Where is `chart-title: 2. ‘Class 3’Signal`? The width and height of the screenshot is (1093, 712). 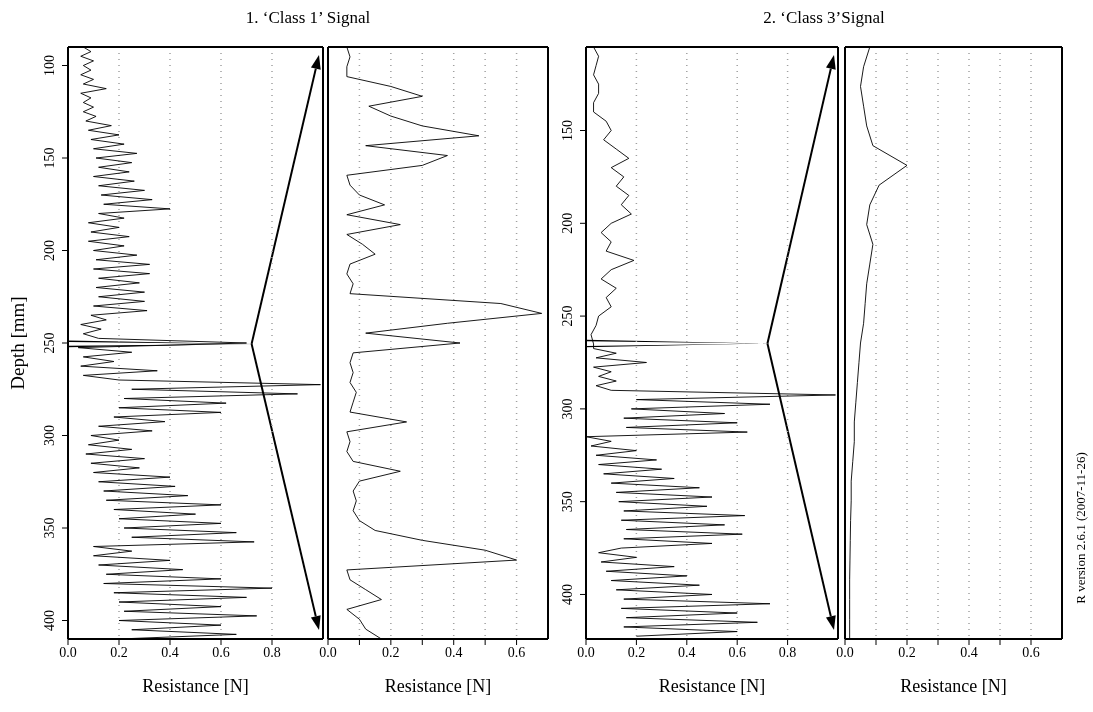 chart-title: 2. ‘Class 3’Signal is located at coordinates (824, 18).